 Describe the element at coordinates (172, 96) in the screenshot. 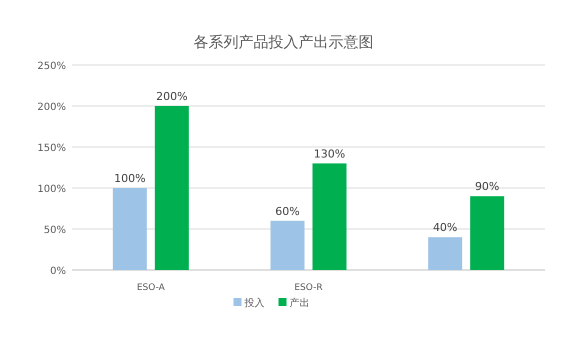

I see `data-label: 200%` at that location.